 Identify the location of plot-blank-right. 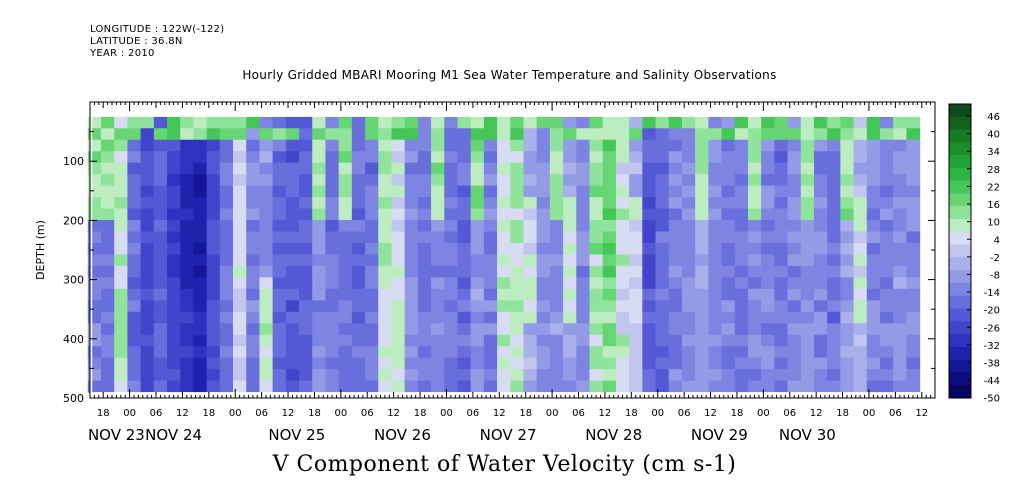
(930, 250).